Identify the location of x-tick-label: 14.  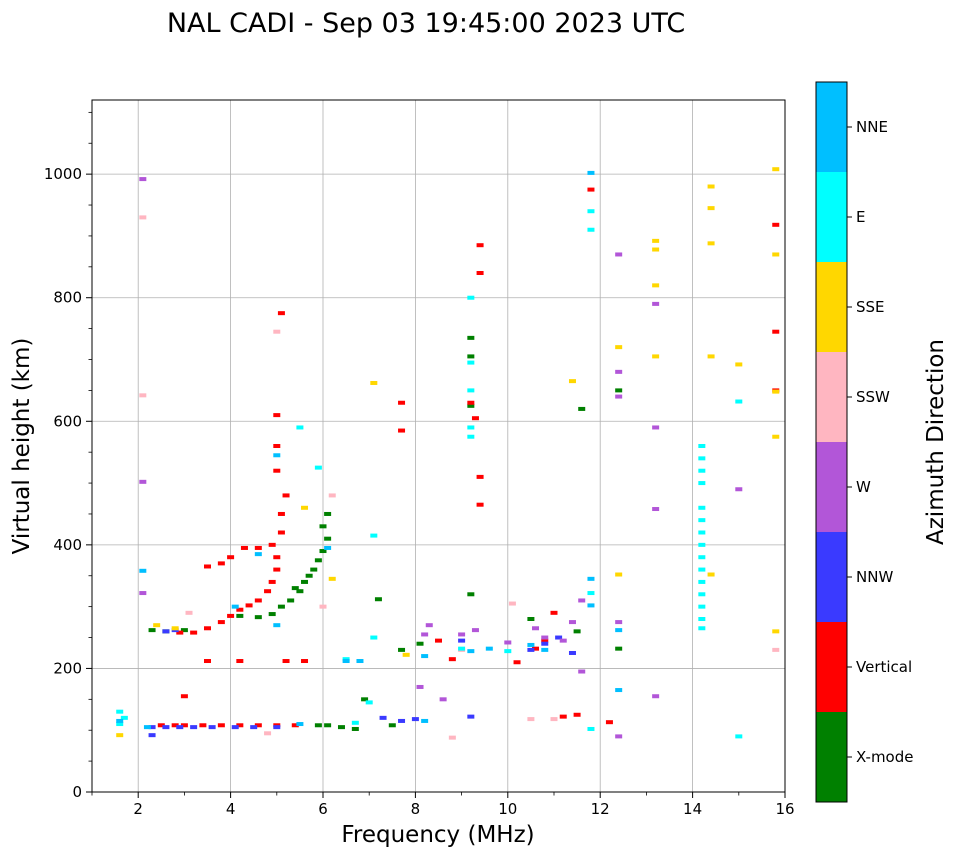
(692, 809).